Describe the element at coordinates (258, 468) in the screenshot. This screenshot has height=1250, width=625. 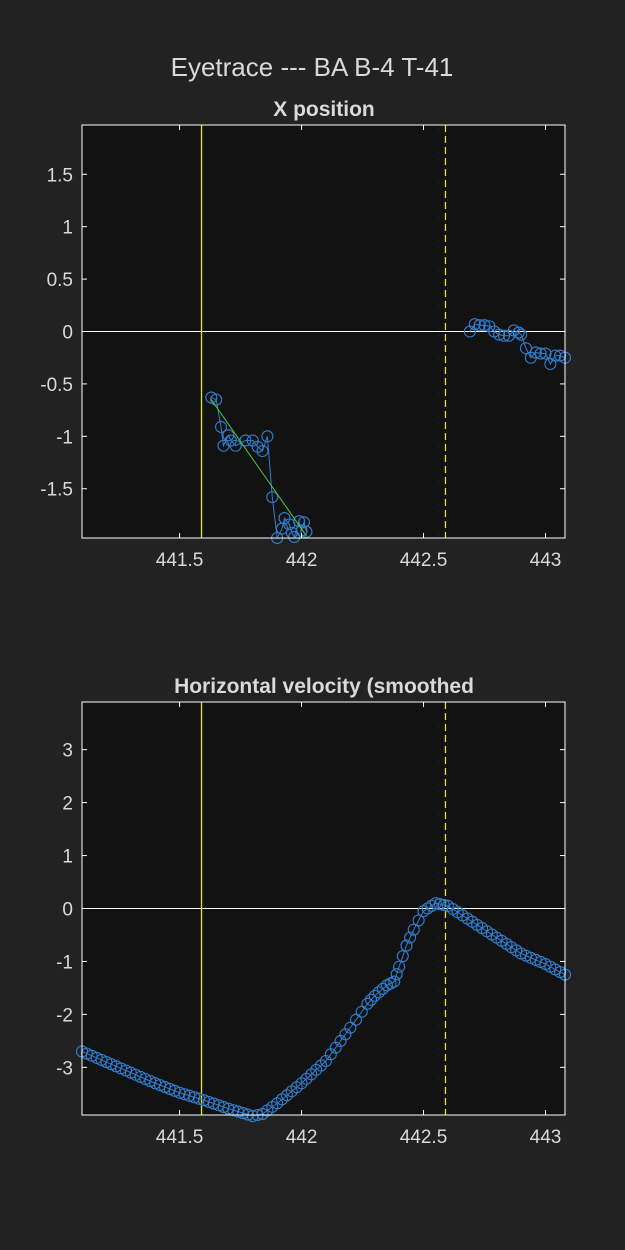
I see `fit-line` at that location.